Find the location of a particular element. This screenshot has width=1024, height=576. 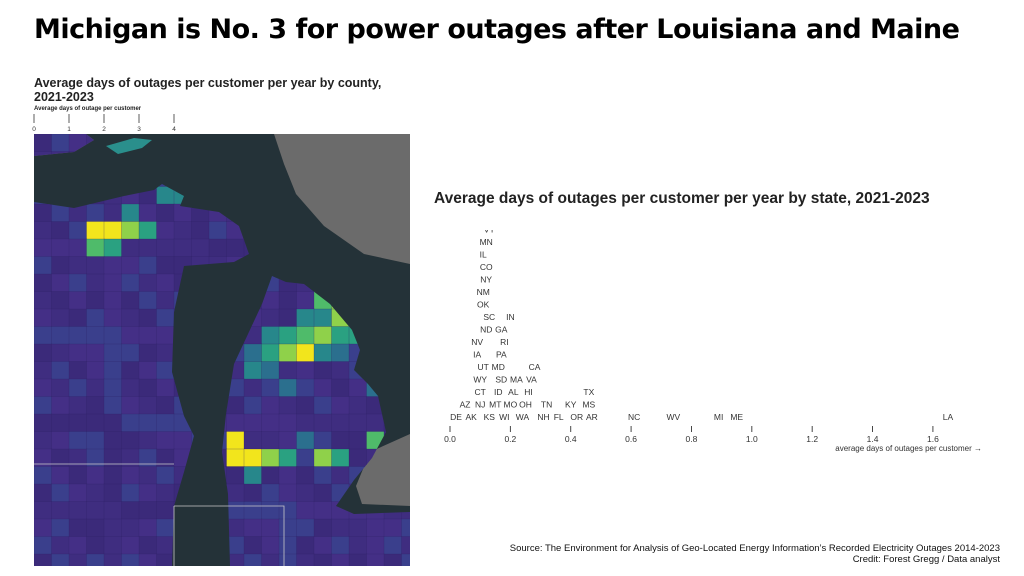

state-point-label: NJ is located at coordinates (480, 405).